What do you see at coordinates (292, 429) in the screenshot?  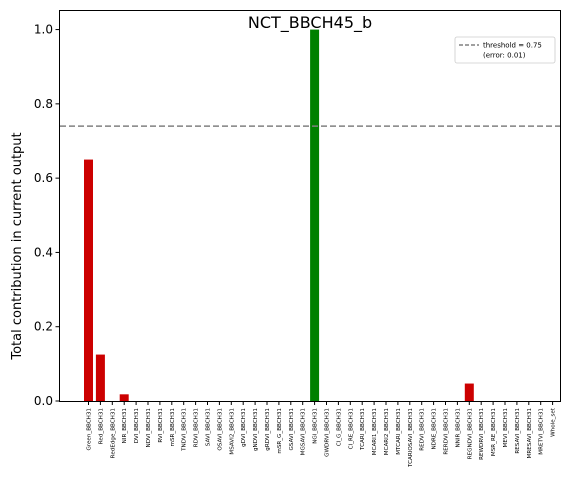 I see `x-tick-label: GSAVI_BBCH31` at bounding box center [292, 429].